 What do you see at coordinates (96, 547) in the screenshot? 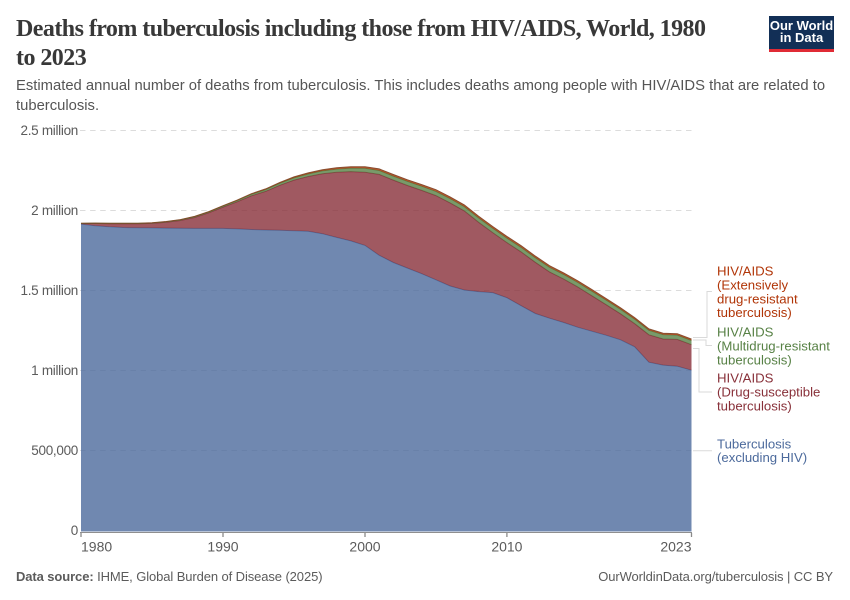
I see `svg-text: 1980` at bounding box center [96, 547].